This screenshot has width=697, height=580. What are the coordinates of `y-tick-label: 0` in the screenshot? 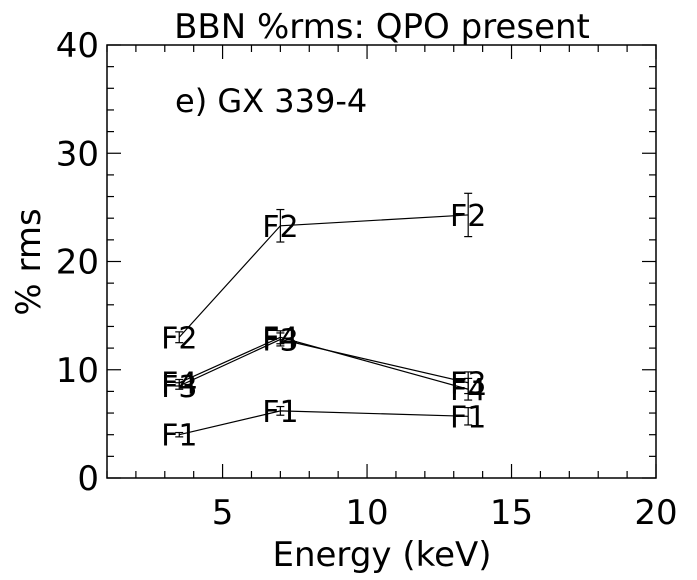 It's located at (88, 479).